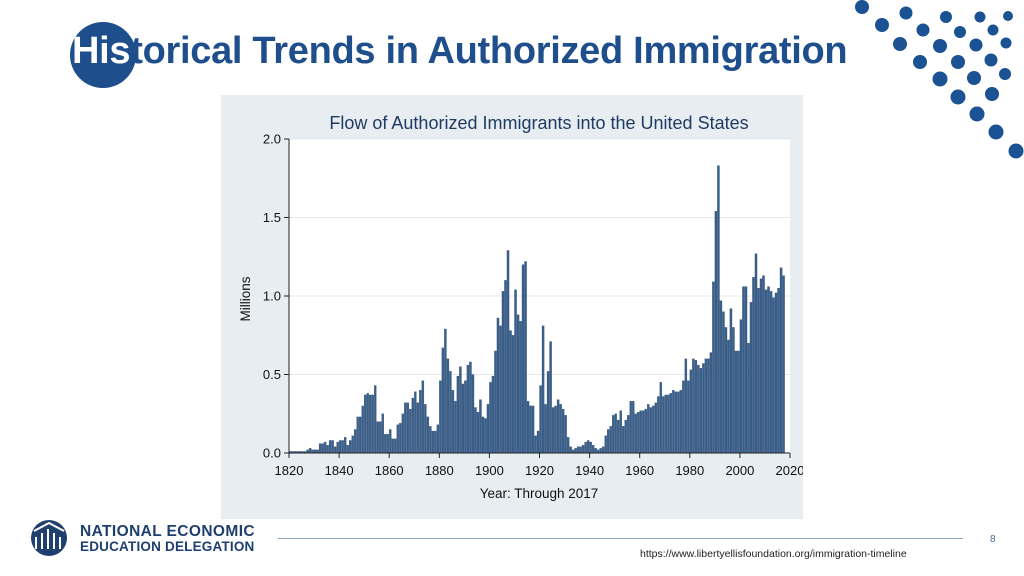 The width and height of the screenshot is (1024, 576). What do you see at coordinates (615, 433) in the screenshot?
I see `bar-1950` at bounding box center [615, 433].